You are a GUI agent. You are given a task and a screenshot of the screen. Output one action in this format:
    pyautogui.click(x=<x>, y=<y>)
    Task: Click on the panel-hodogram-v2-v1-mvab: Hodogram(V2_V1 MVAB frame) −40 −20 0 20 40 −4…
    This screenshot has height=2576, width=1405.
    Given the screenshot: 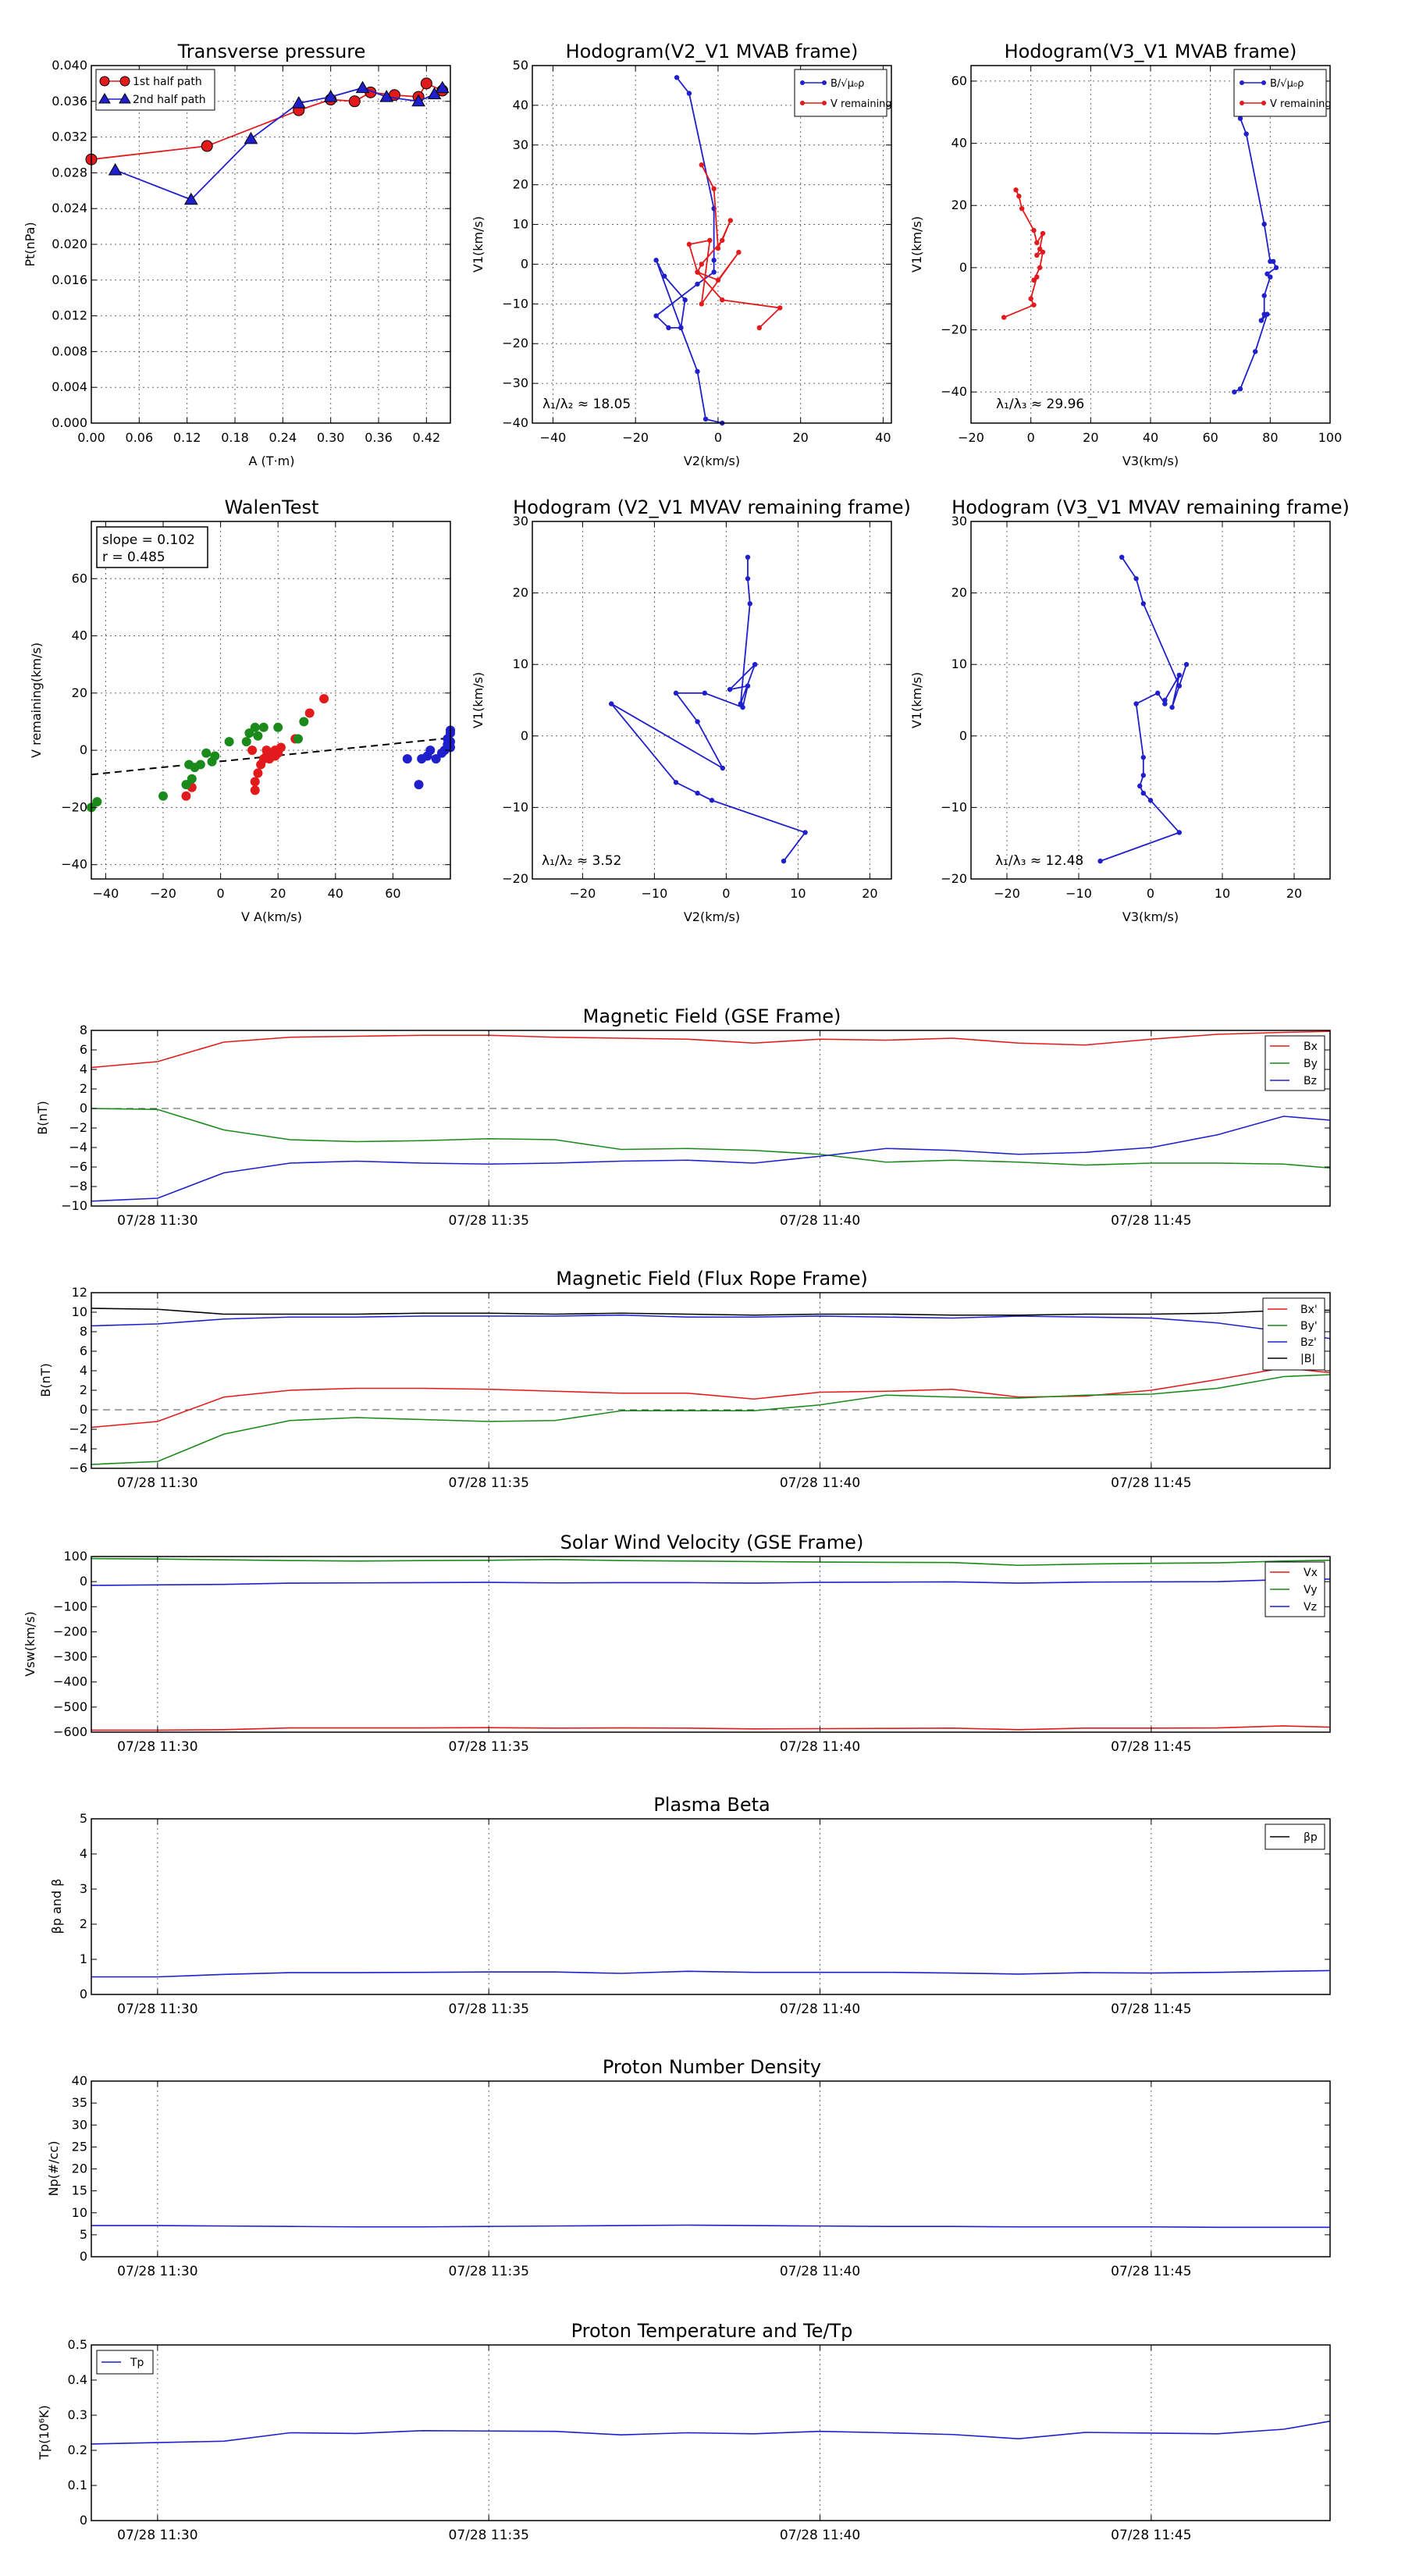 What is the action you would take?
    pyautogui.click(x=681, y=255)
    